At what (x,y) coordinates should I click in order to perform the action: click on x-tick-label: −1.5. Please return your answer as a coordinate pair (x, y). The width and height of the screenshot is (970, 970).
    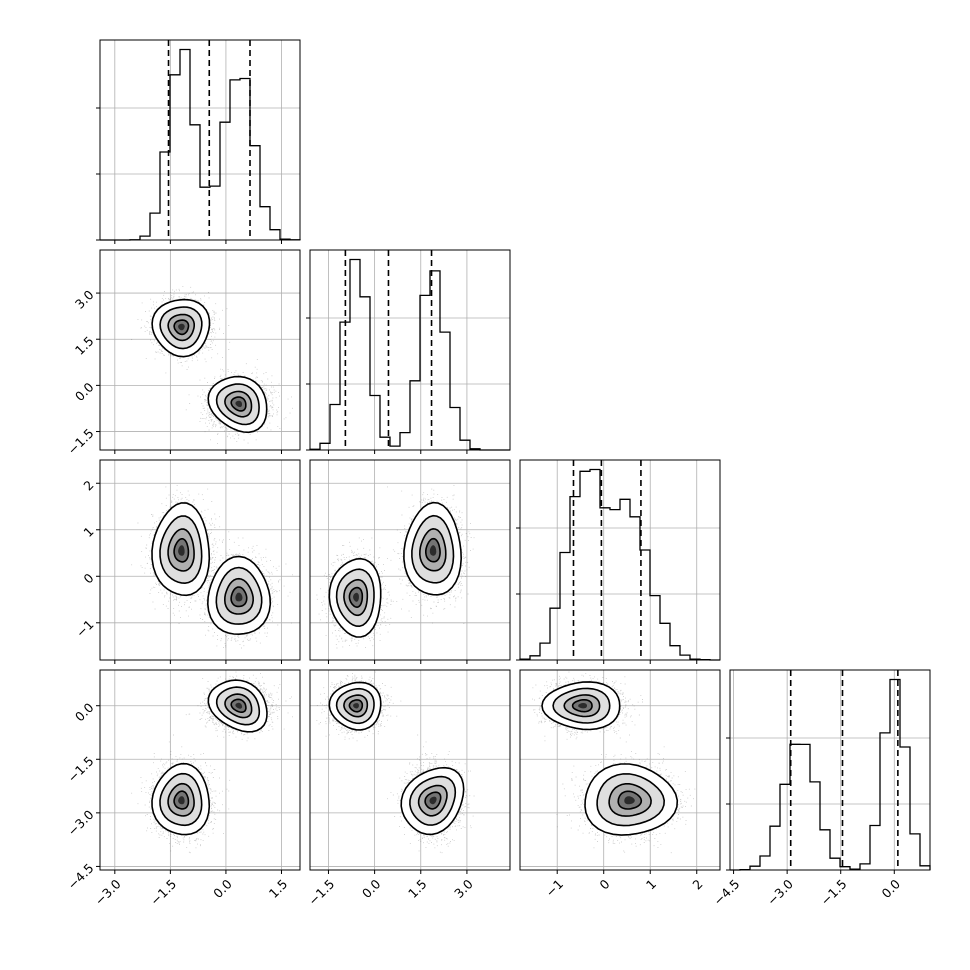
    Looking at the image, I should click on (834, 892).